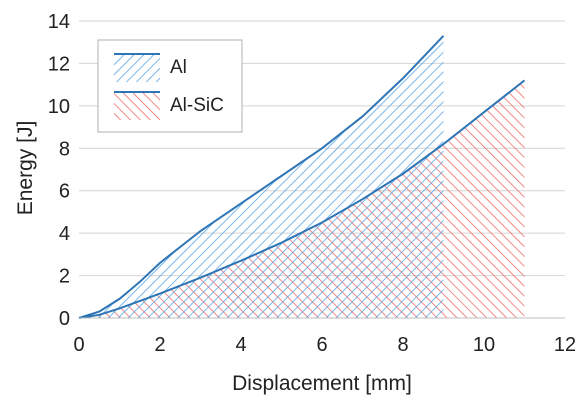  I want to click on x-tick-label: 2, so click(159, 345).